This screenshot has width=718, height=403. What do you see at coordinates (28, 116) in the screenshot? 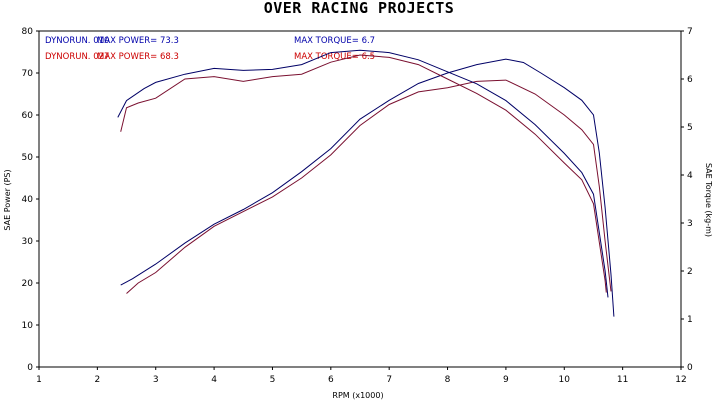
I see `y-left-tick-label: 60` at bounding box center [28, 116].